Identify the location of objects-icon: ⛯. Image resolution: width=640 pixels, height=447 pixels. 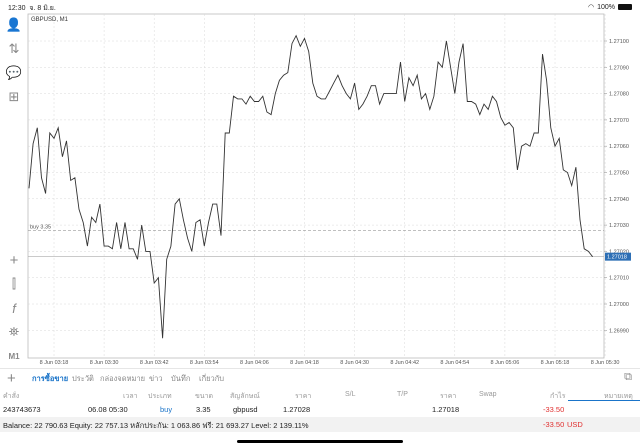
(14, 331).